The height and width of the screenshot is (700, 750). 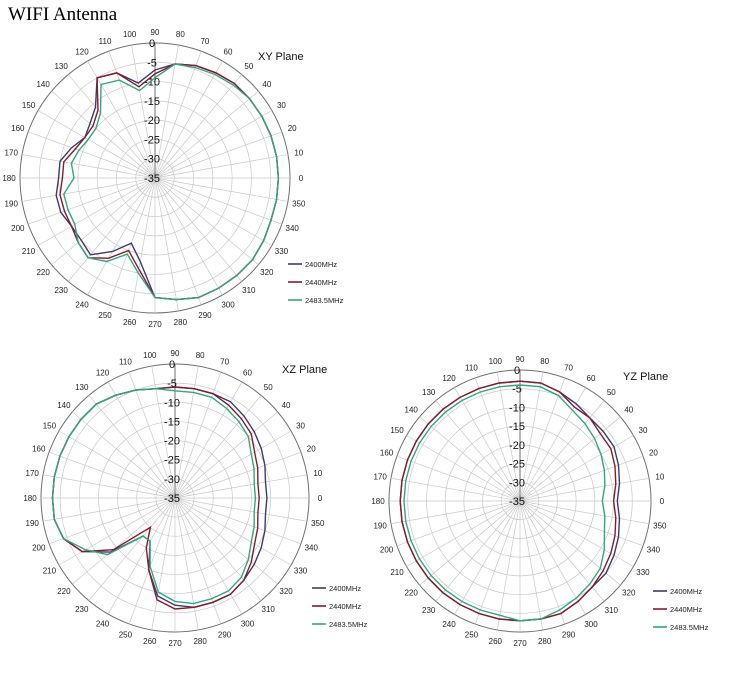 What do you see at coordinates (286, 591) in the screenshot?
I see `angle-tick-label: 320` at bounding box center [286, 591].